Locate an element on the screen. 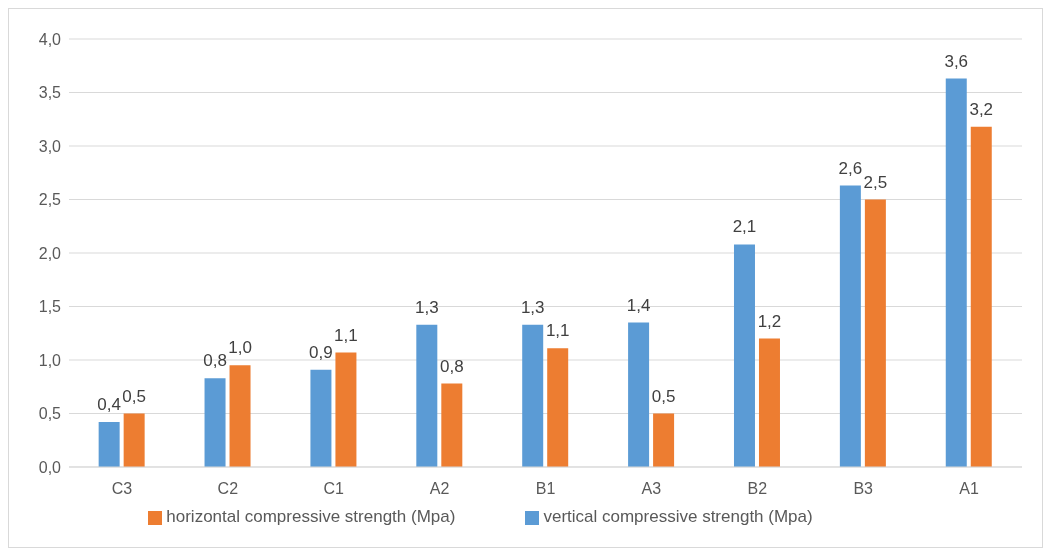  y-tick-label: 4,0 is located at coordinates (50, 39).